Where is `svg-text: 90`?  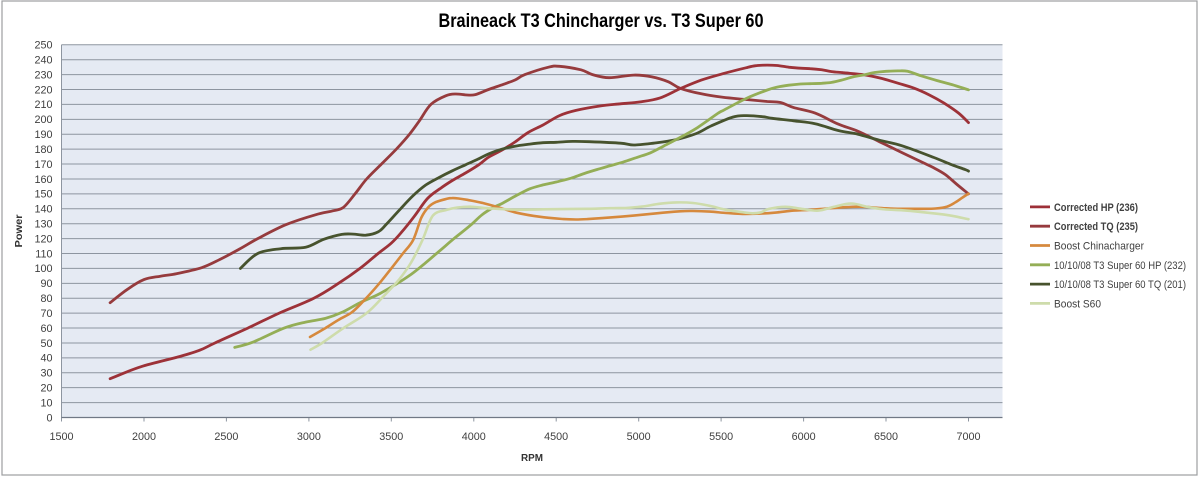 svg-text: 90 is located at coordinates (46, 284).